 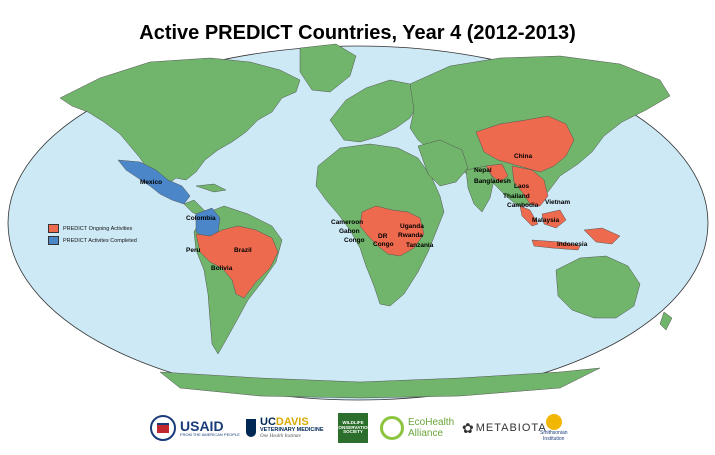 I want to click on label-malaysia: Malaysia, so click(x=545, y=220).